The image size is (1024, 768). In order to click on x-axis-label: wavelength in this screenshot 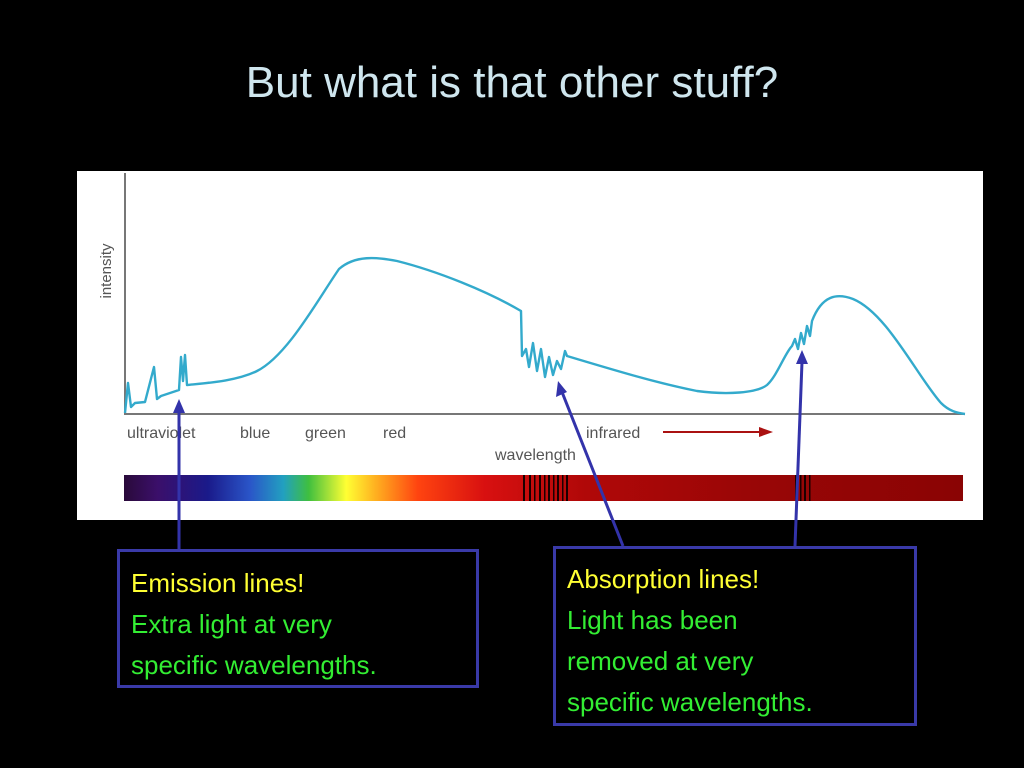, I will do `click(535, 455)`.